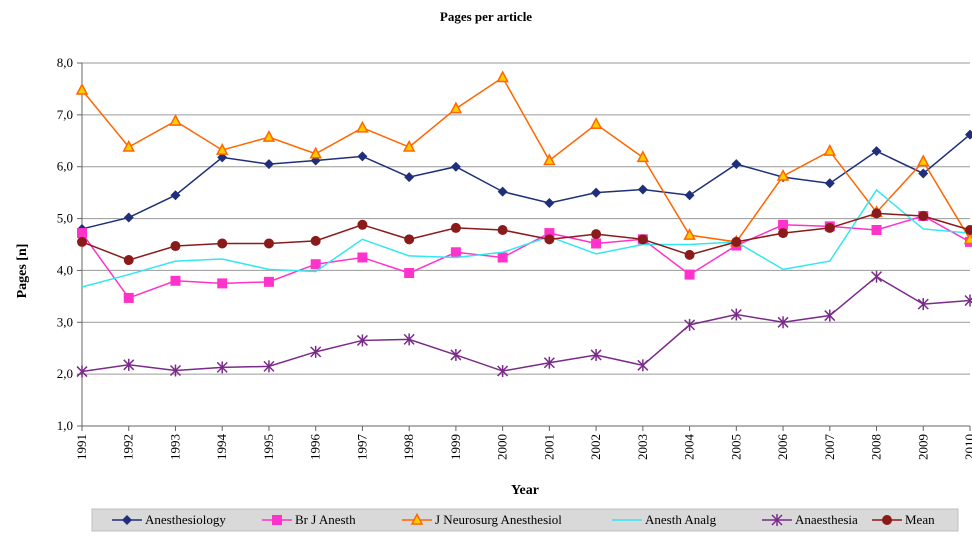 The image size is (972, 547). I want to click on y-tick-label: 7,0, so click(65, 114).